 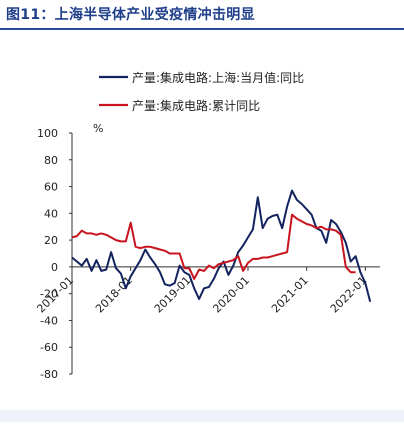 What do you see at coordinates (51, 187) in the screenshot?
I see `y-tick-label: 60` at bounding box center [51, 187].